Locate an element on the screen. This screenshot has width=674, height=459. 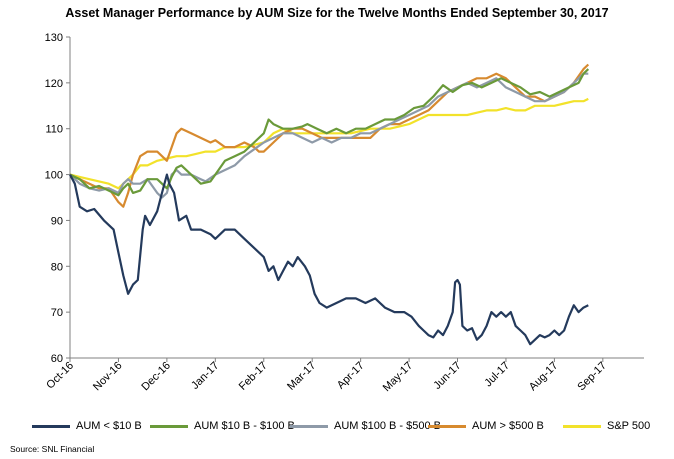
source-note: Source: SNL Financial is located at coordinates (52, 449).